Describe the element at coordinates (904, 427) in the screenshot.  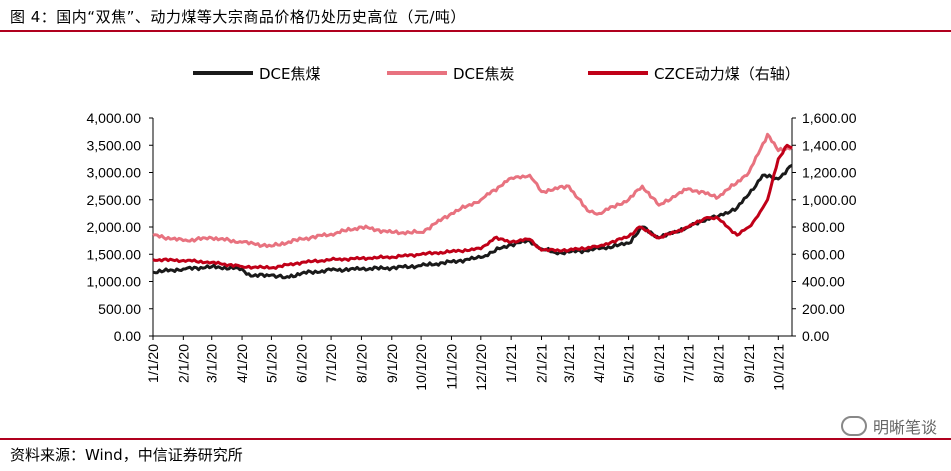
I see `watermark-text: 明晰笔谈` at that location.